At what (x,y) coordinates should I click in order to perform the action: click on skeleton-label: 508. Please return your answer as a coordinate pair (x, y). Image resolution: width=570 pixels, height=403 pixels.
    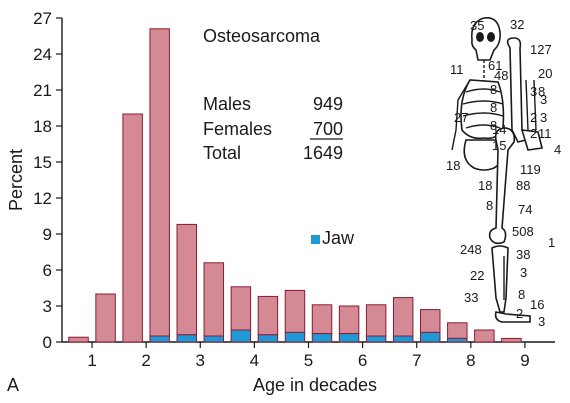
    Looking at the image, I should click on (523, 231).